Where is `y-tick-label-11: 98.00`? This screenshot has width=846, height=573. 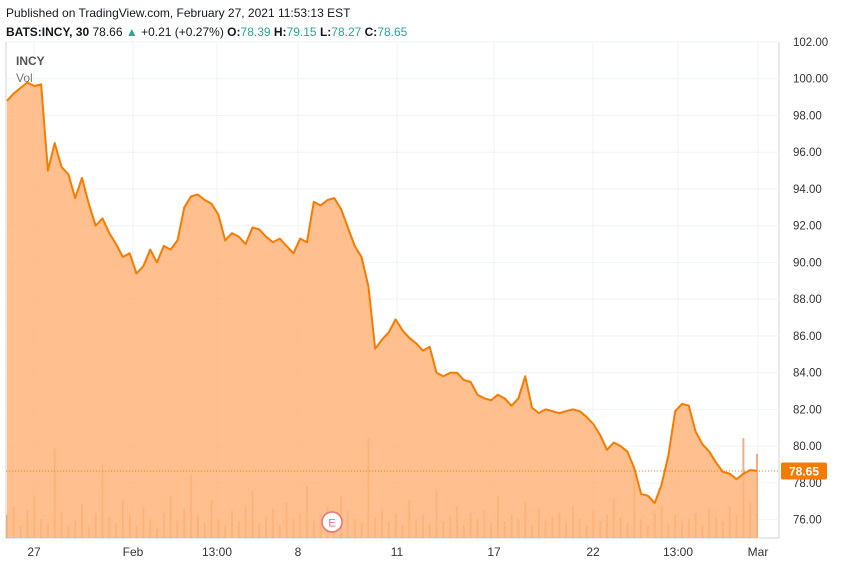 y-tick-label-11: 98.00 is located at coordinates (807, 116).